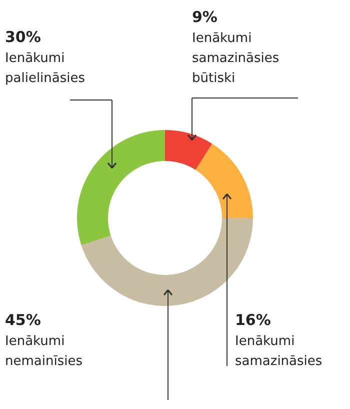  I want to click on data-label: 30%, so click(23, 37).